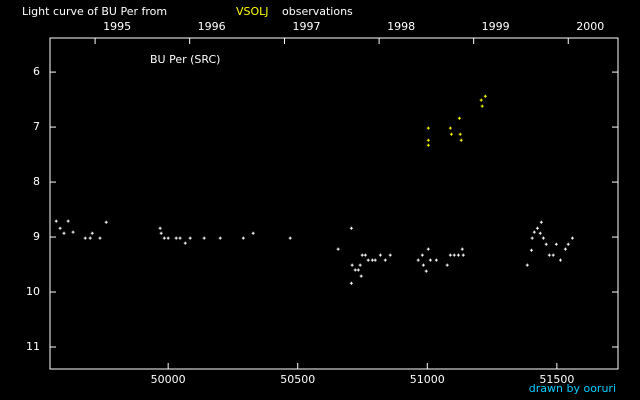 The width and height of the screenshot is (640, 400). What do you see at coordinates (36, 236) in the screenshot?
I see `y-tick-label: 9` at bounding box center [36, 236].